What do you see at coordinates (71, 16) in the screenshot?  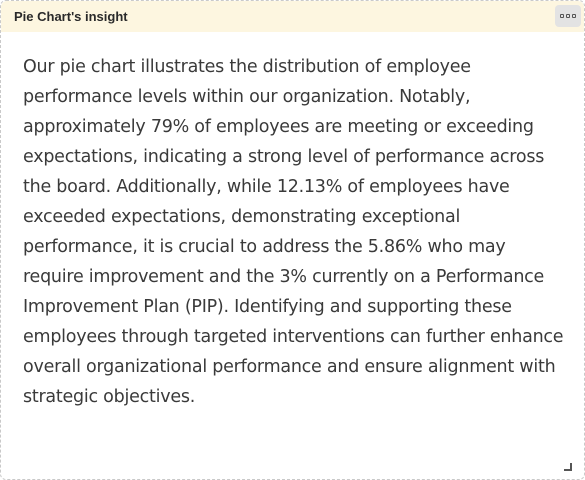 I see `panel-title: Pie Chart's insight` at bounding box center [71, 16].